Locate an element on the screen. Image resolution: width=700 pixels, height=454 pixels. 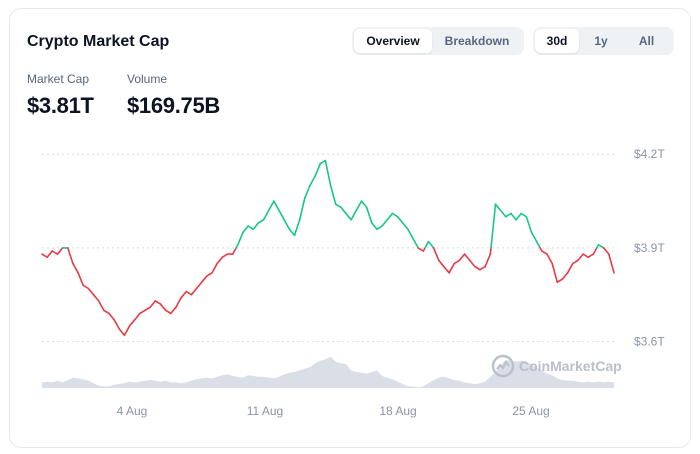
range-toggle: 30d 1y All is located at coordinates (603, 41).